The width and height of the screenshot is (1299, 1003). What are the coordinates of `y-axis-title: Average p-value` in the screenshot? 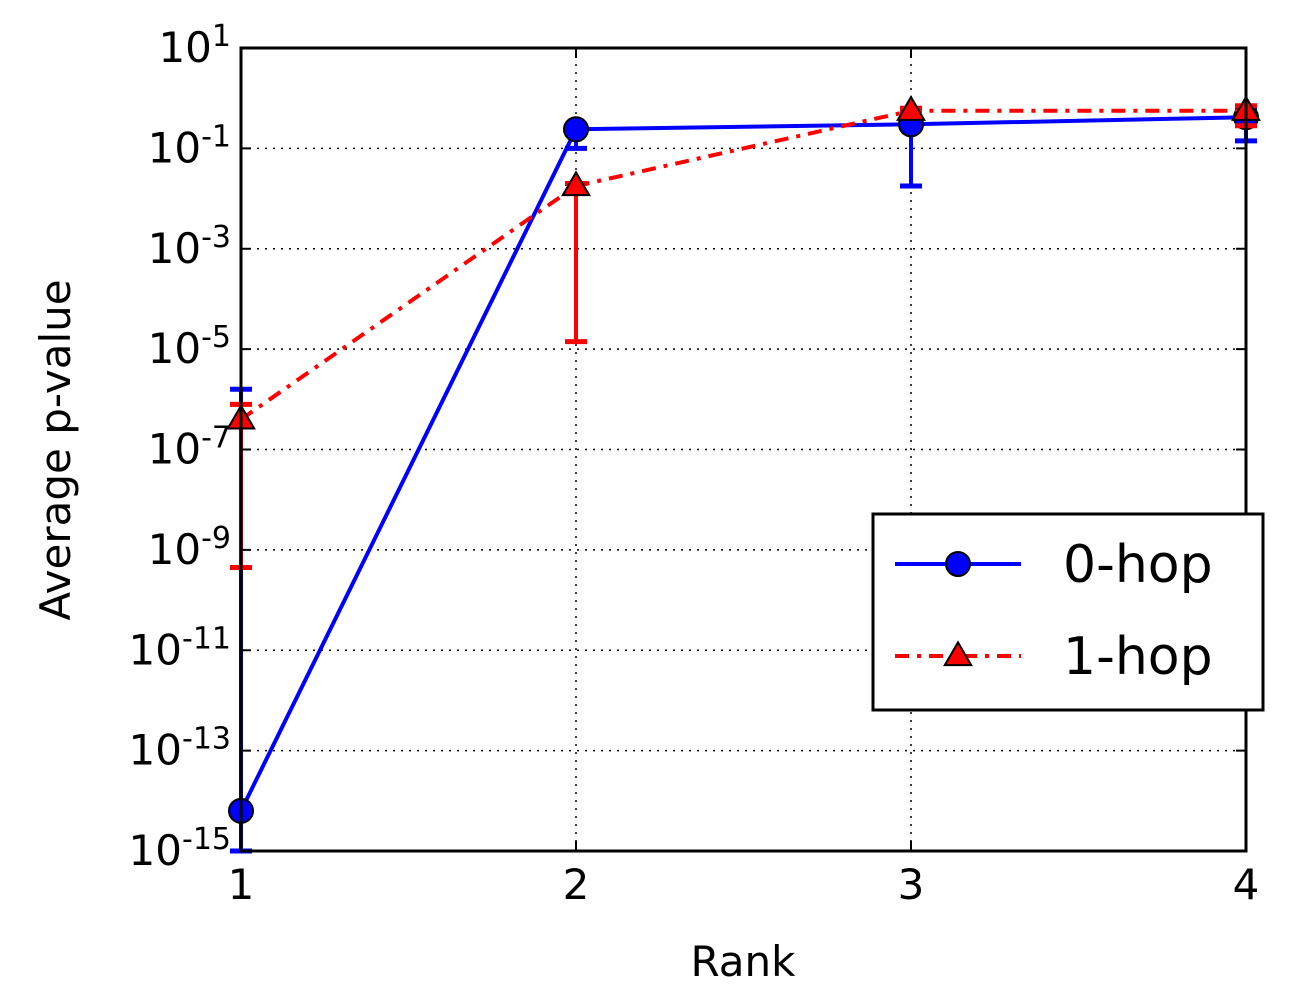 It's located at (55, 449).